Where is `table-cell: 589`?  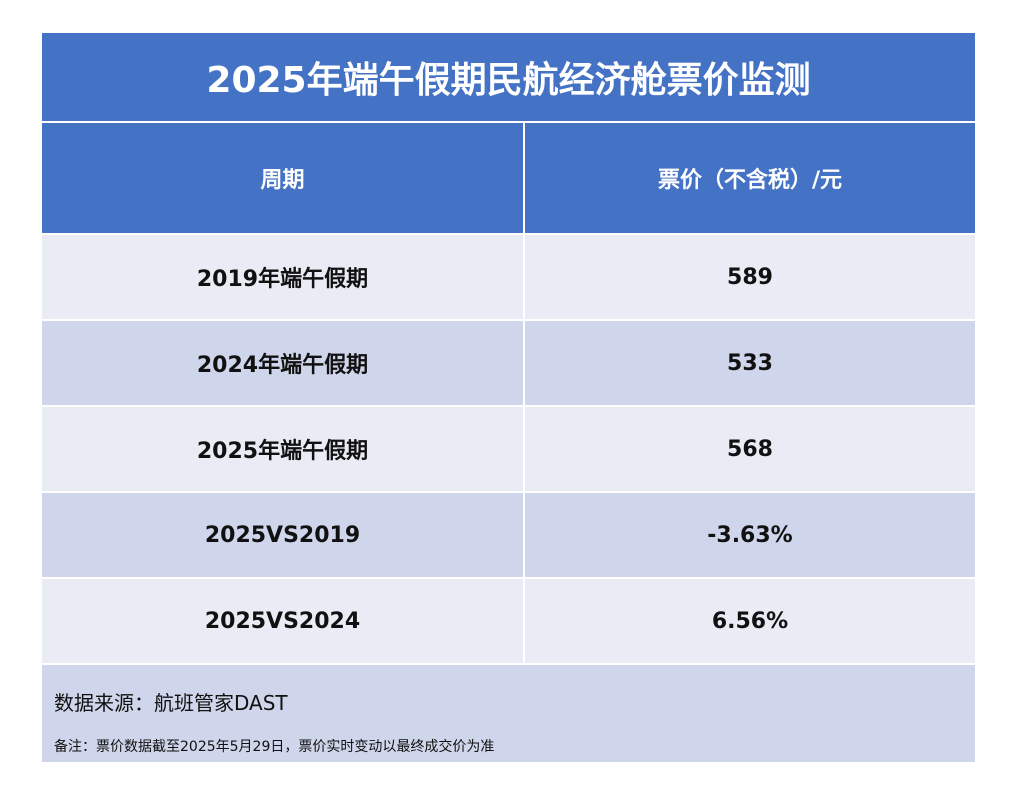
table-cell: 589 is located at coordinates (750, 277).